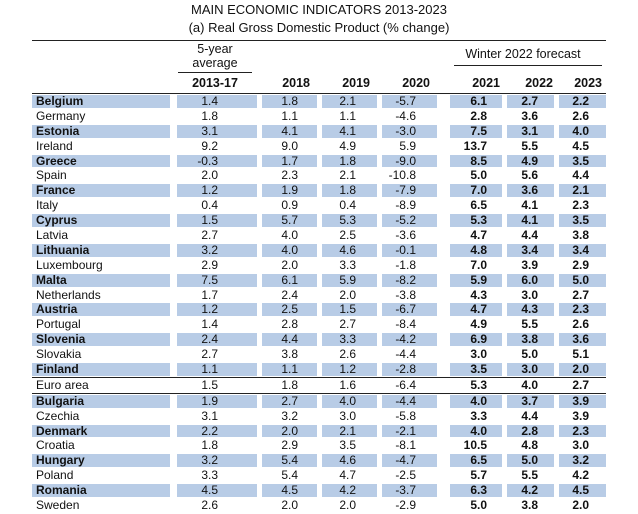 Image resolution: width=638 pixels, height=514 pixels. I want to click on value-cell: 3.3, so click(478, 415).